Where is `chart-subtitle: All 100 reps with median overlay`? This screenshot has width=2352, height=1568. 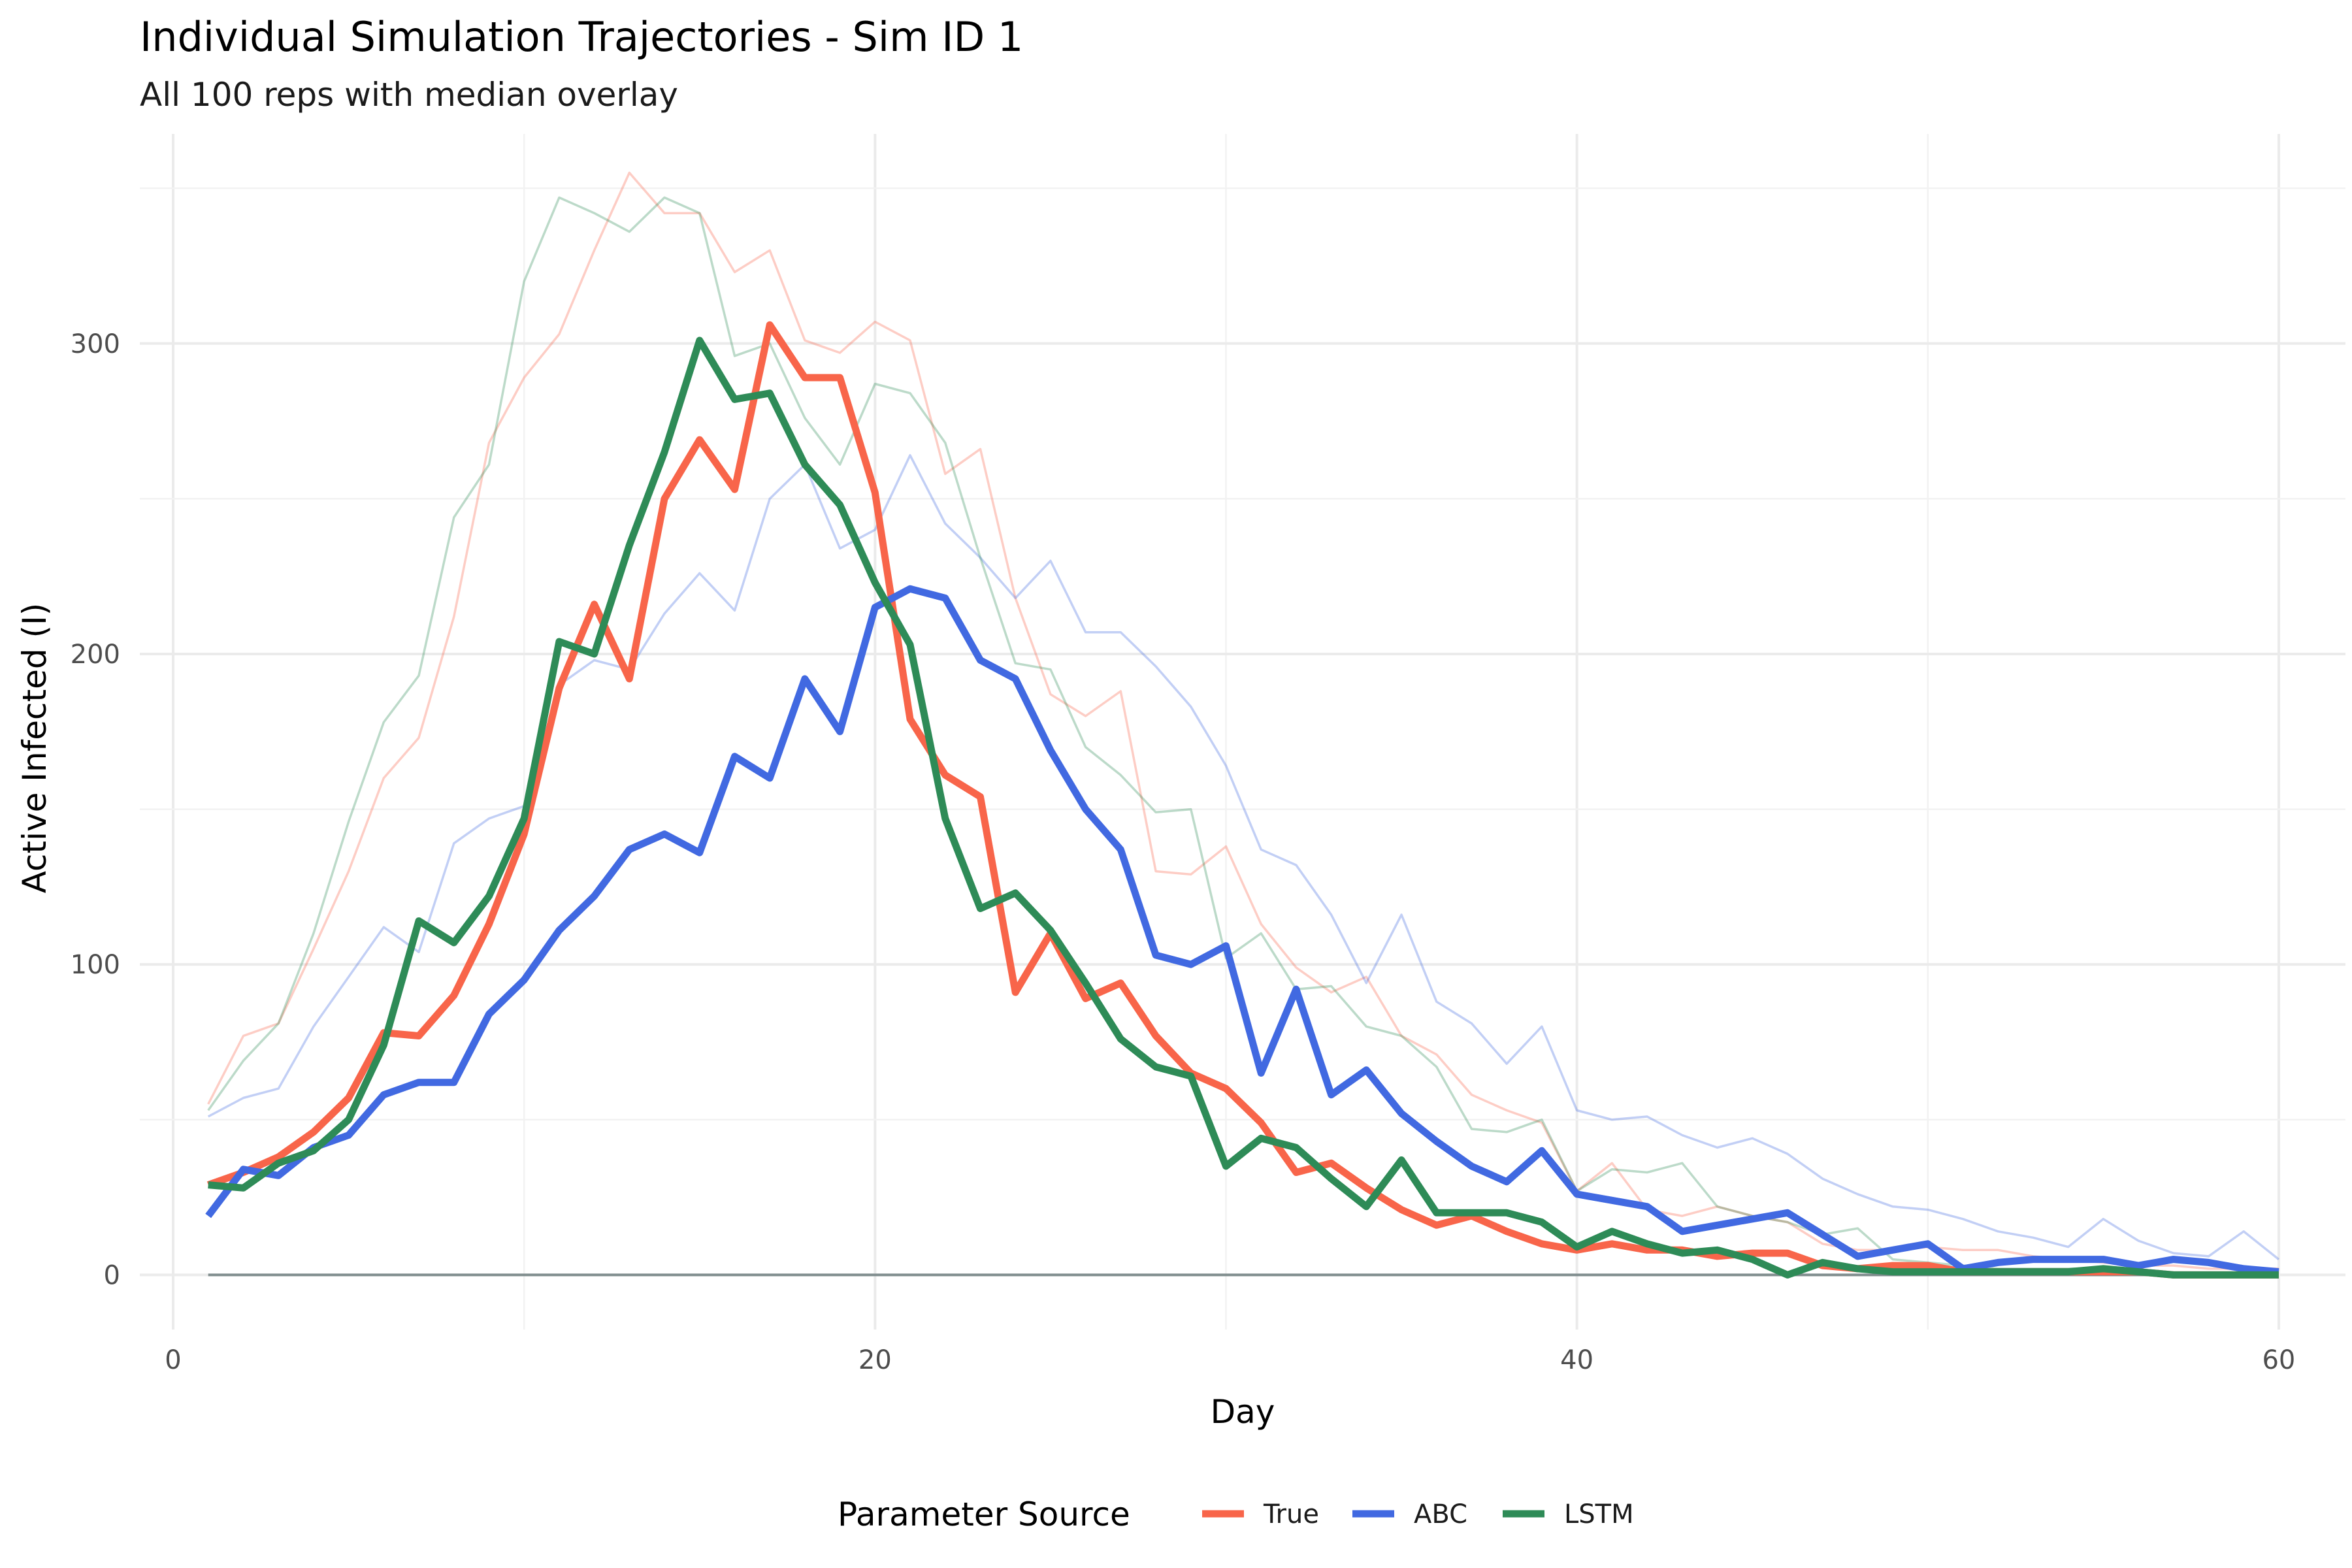
chart-subtitle: All 100 reps with median overlay is located at coordinates (409, 95).